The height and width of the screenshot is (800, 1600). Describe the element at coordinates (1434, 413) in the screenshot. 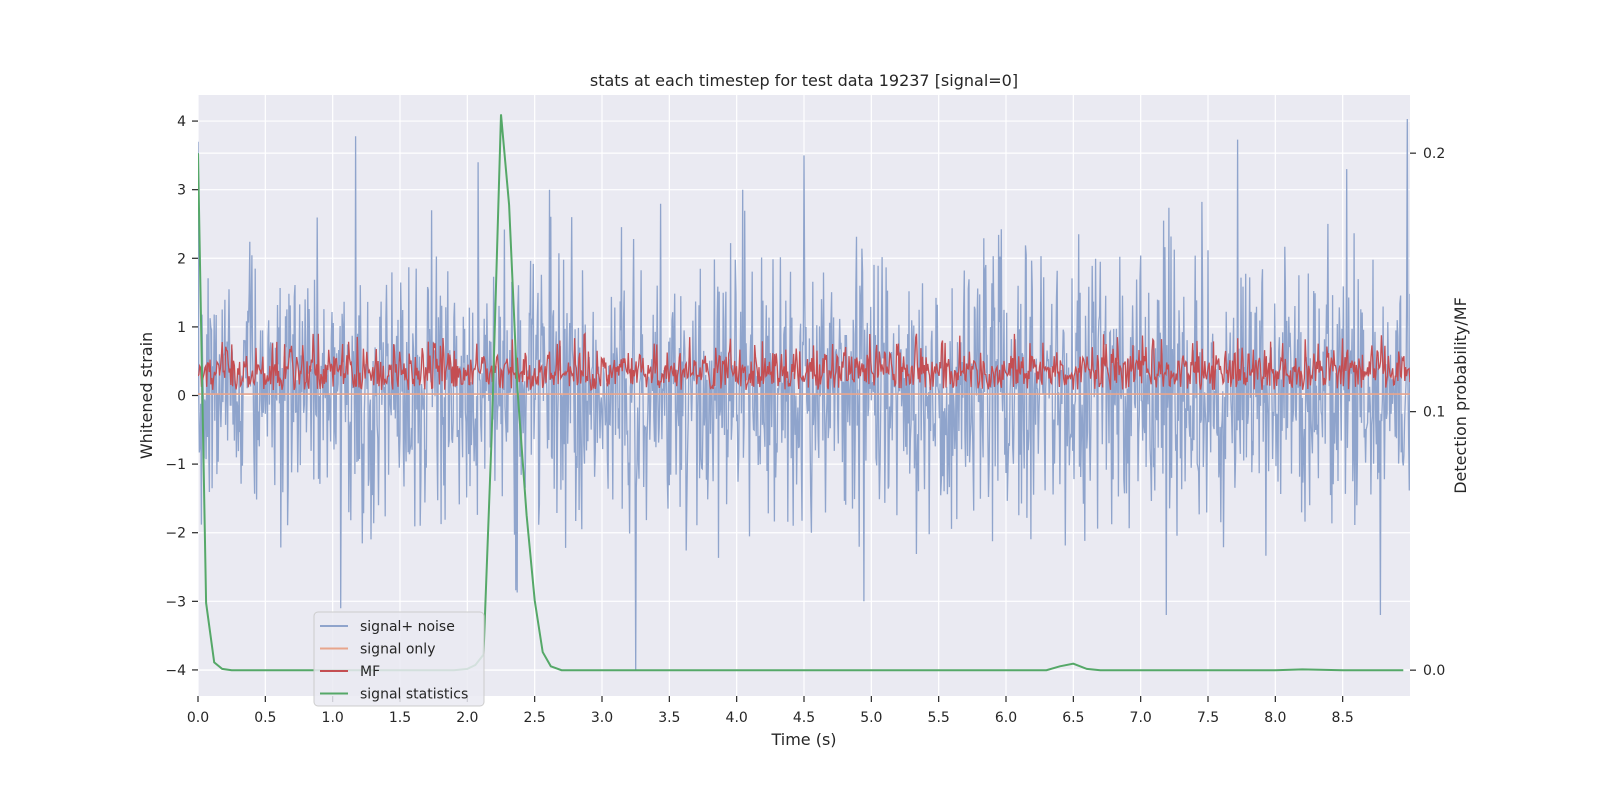

I see `y2-tick-label: 0.1` at that location.